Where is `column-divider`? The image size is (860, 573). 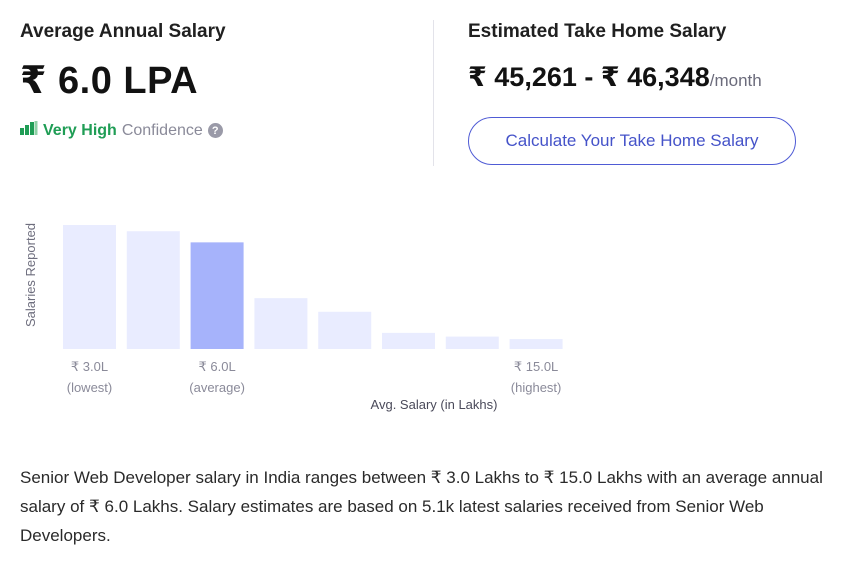 column-divider is located at coordinates (433, 93).